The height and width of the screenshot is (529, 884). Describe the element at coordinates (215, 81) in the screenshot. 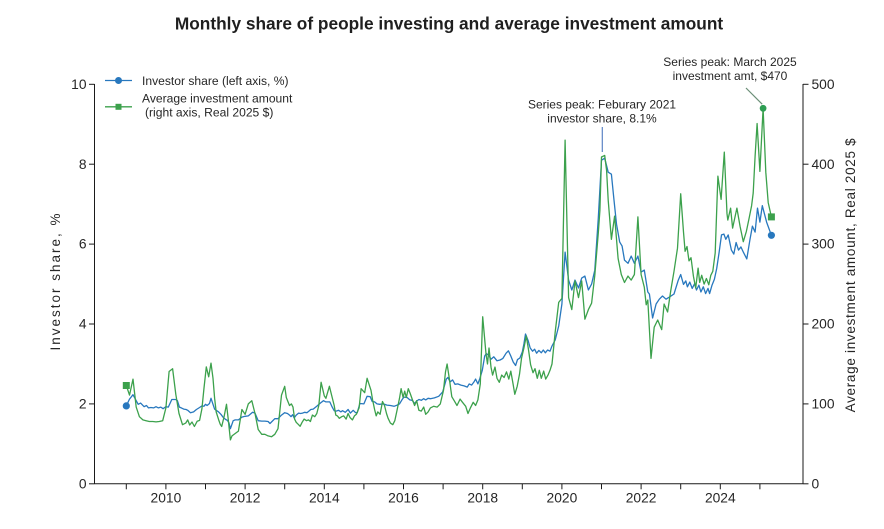

I see `svg-text: Investor share (left axis, %)` at that location.